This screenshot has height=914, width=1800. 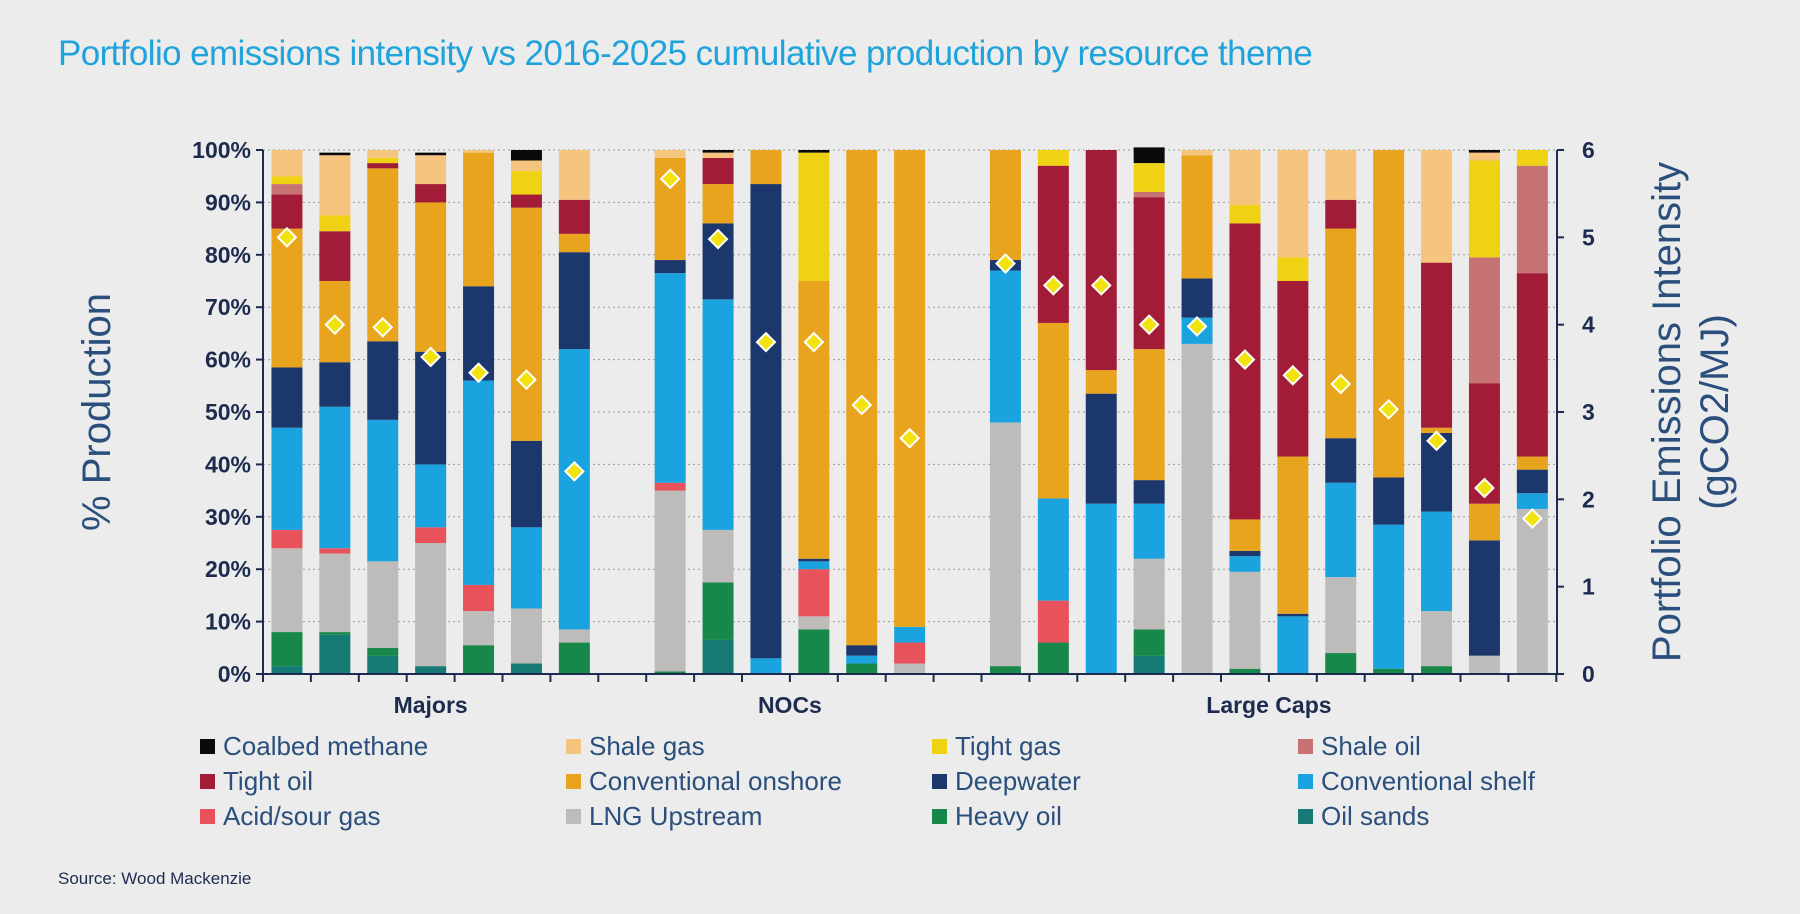 I want to click on y2-tick-label: 1, so click(x=1588, y=587).